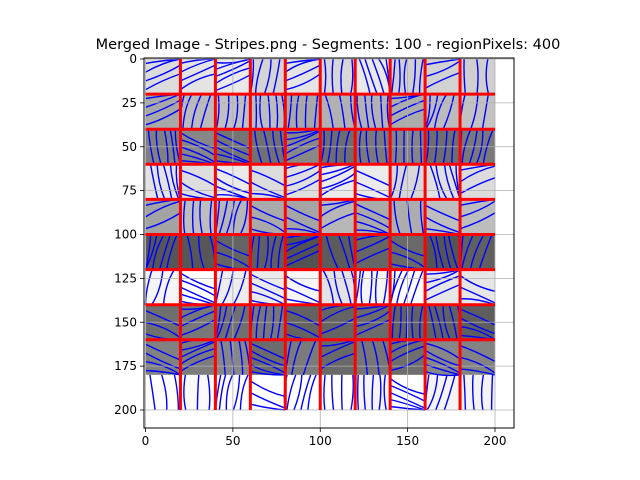  Describe the element at coordinates (129, 191) in the screenshot. I see `y-tick-label: 75` at that location.